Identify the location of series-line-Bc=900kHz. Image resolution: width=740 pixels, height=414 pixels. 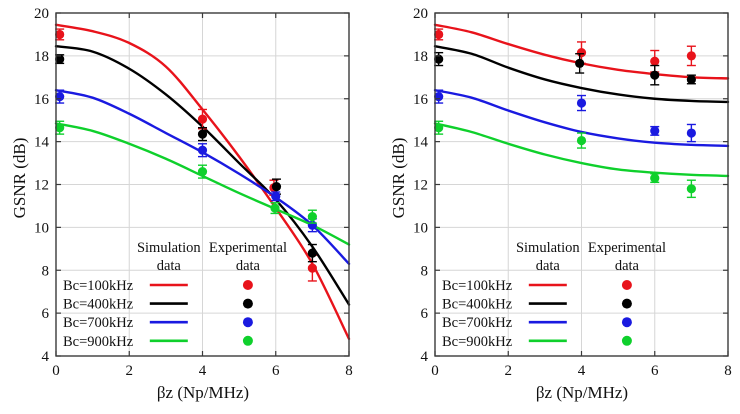
(581, 150).